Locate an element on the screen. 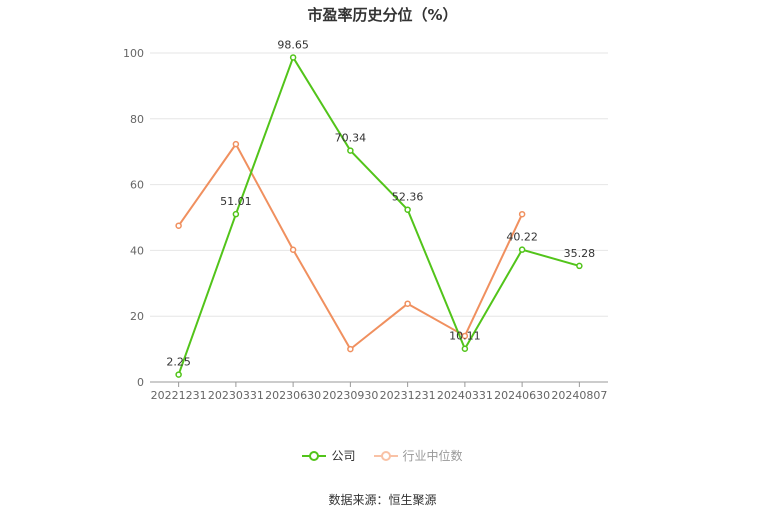 The height and width of the screenshot is (517, 765). x-tick-label: 20230331 is located at coordinates (236, 395).